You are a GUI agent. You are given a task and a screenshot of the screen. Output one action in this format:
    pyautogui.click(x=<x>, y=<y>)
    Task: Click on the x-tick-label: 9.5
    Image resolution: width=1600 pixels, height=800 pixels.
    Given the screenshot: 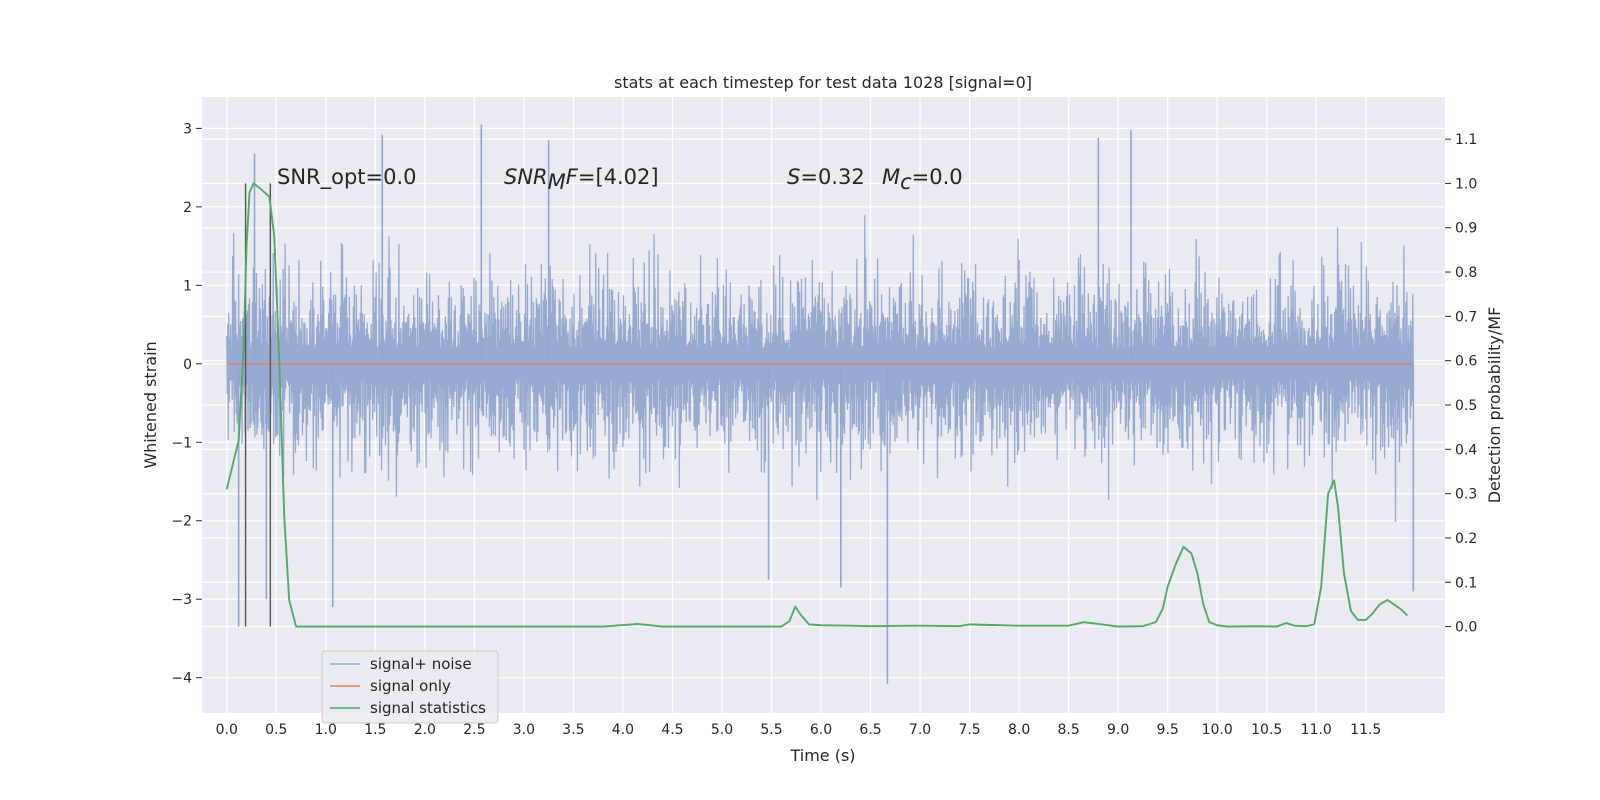 What is the action you would take?
    pyautogui.click(x=1168, y=730)
    